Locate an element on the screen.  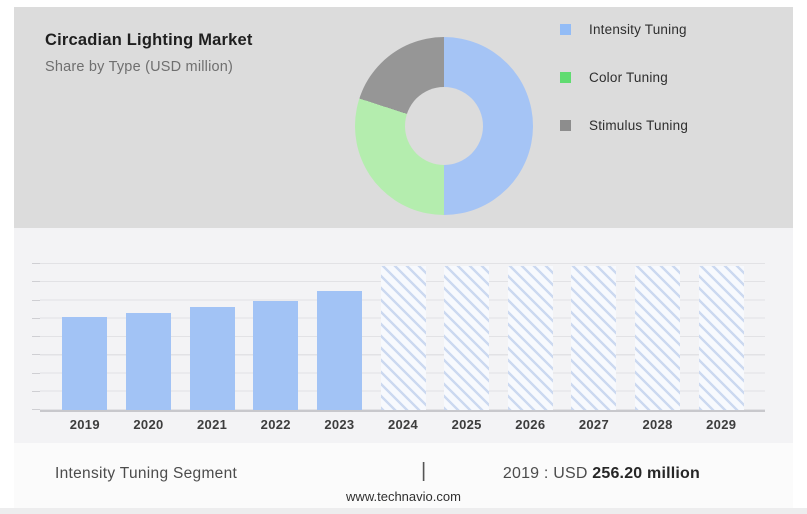
x-label-2020: 2020 is located at coordinates (148, 424).